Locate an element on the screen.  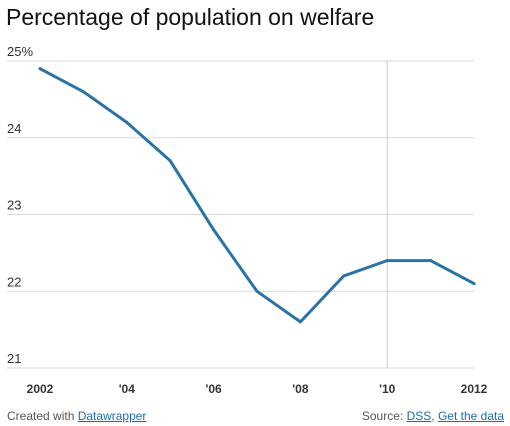
x-tick-label: 2002 is located at coordinates (40, 389).